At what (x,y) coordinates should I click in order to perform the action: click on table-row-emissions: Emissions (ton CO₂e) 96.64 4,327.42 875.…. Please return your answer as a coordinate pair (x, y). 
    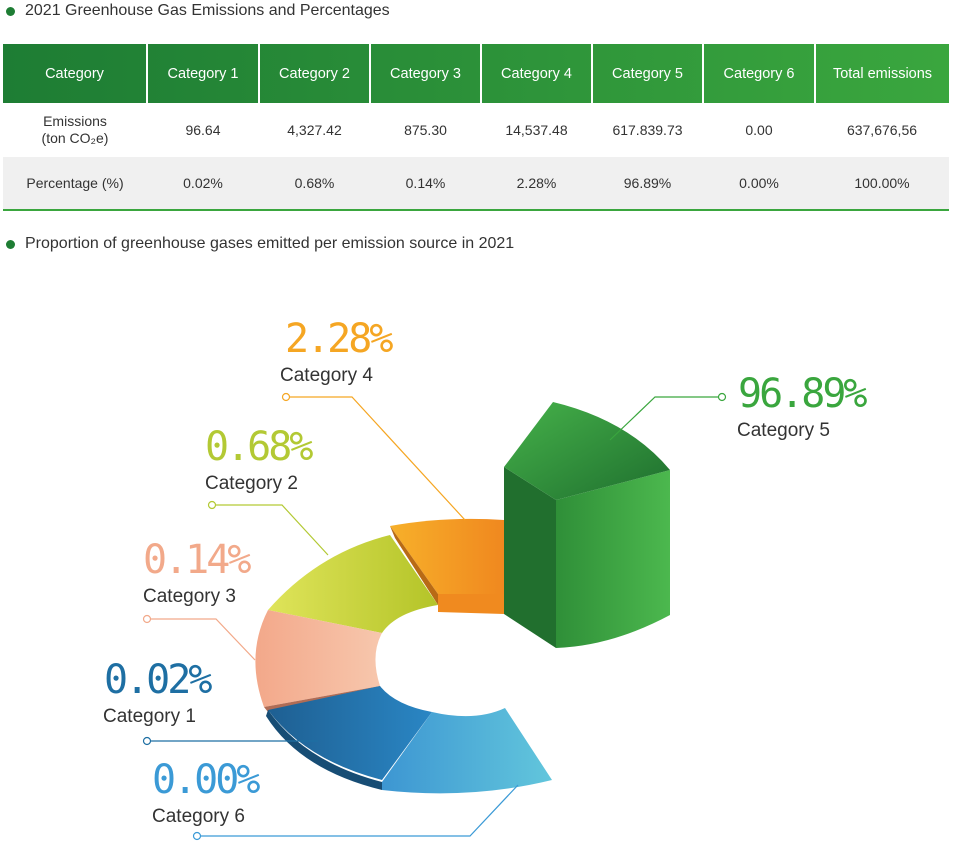
    Looking at the image, I should click on (476, 130).